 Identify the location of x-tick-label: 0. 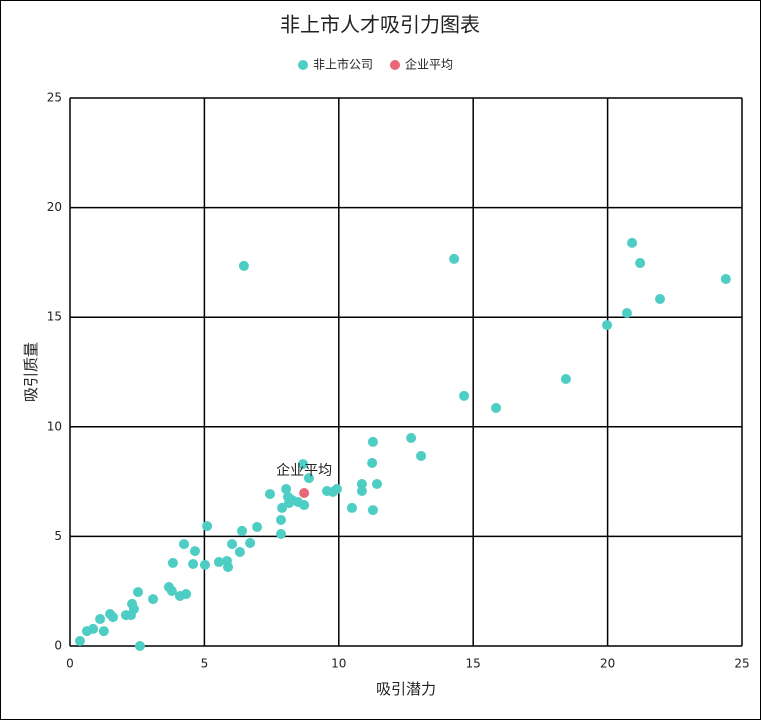
(70, 664).